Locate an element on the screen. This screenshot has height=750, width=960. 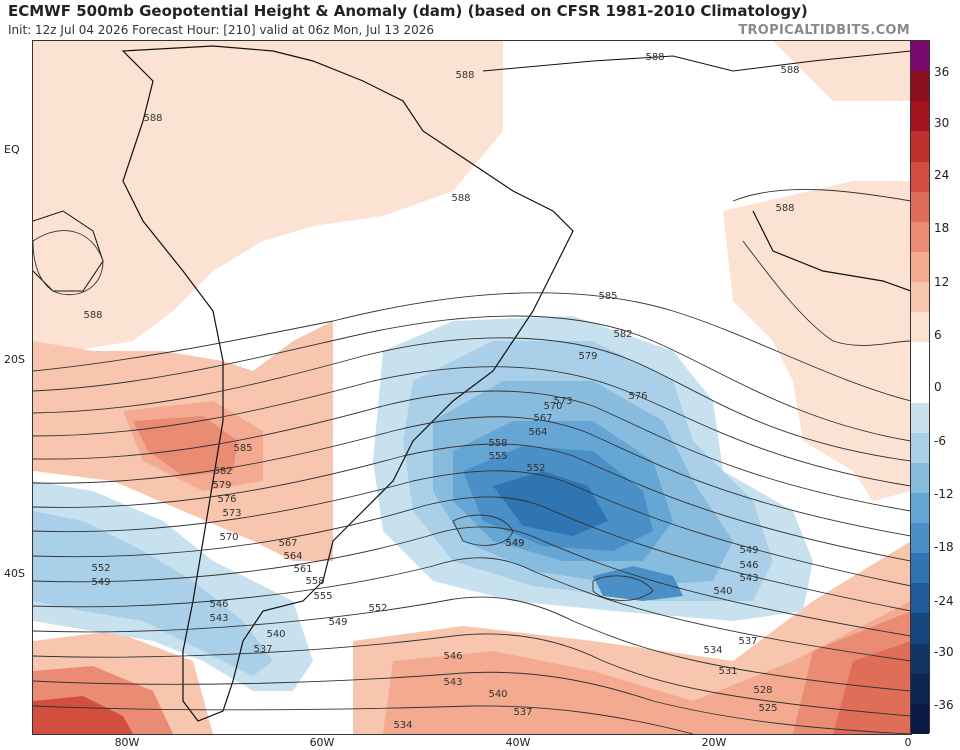
colorbar-label: 0 is located at coordinates (938, 387).